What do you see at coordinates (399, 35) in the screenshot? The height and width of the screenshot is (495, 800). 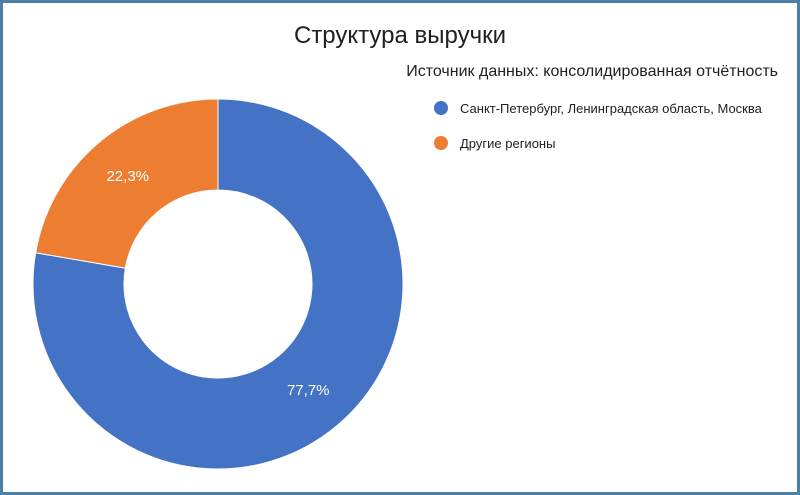 I see `chart-title: Структура выручки` at bounding box center [399, 35].